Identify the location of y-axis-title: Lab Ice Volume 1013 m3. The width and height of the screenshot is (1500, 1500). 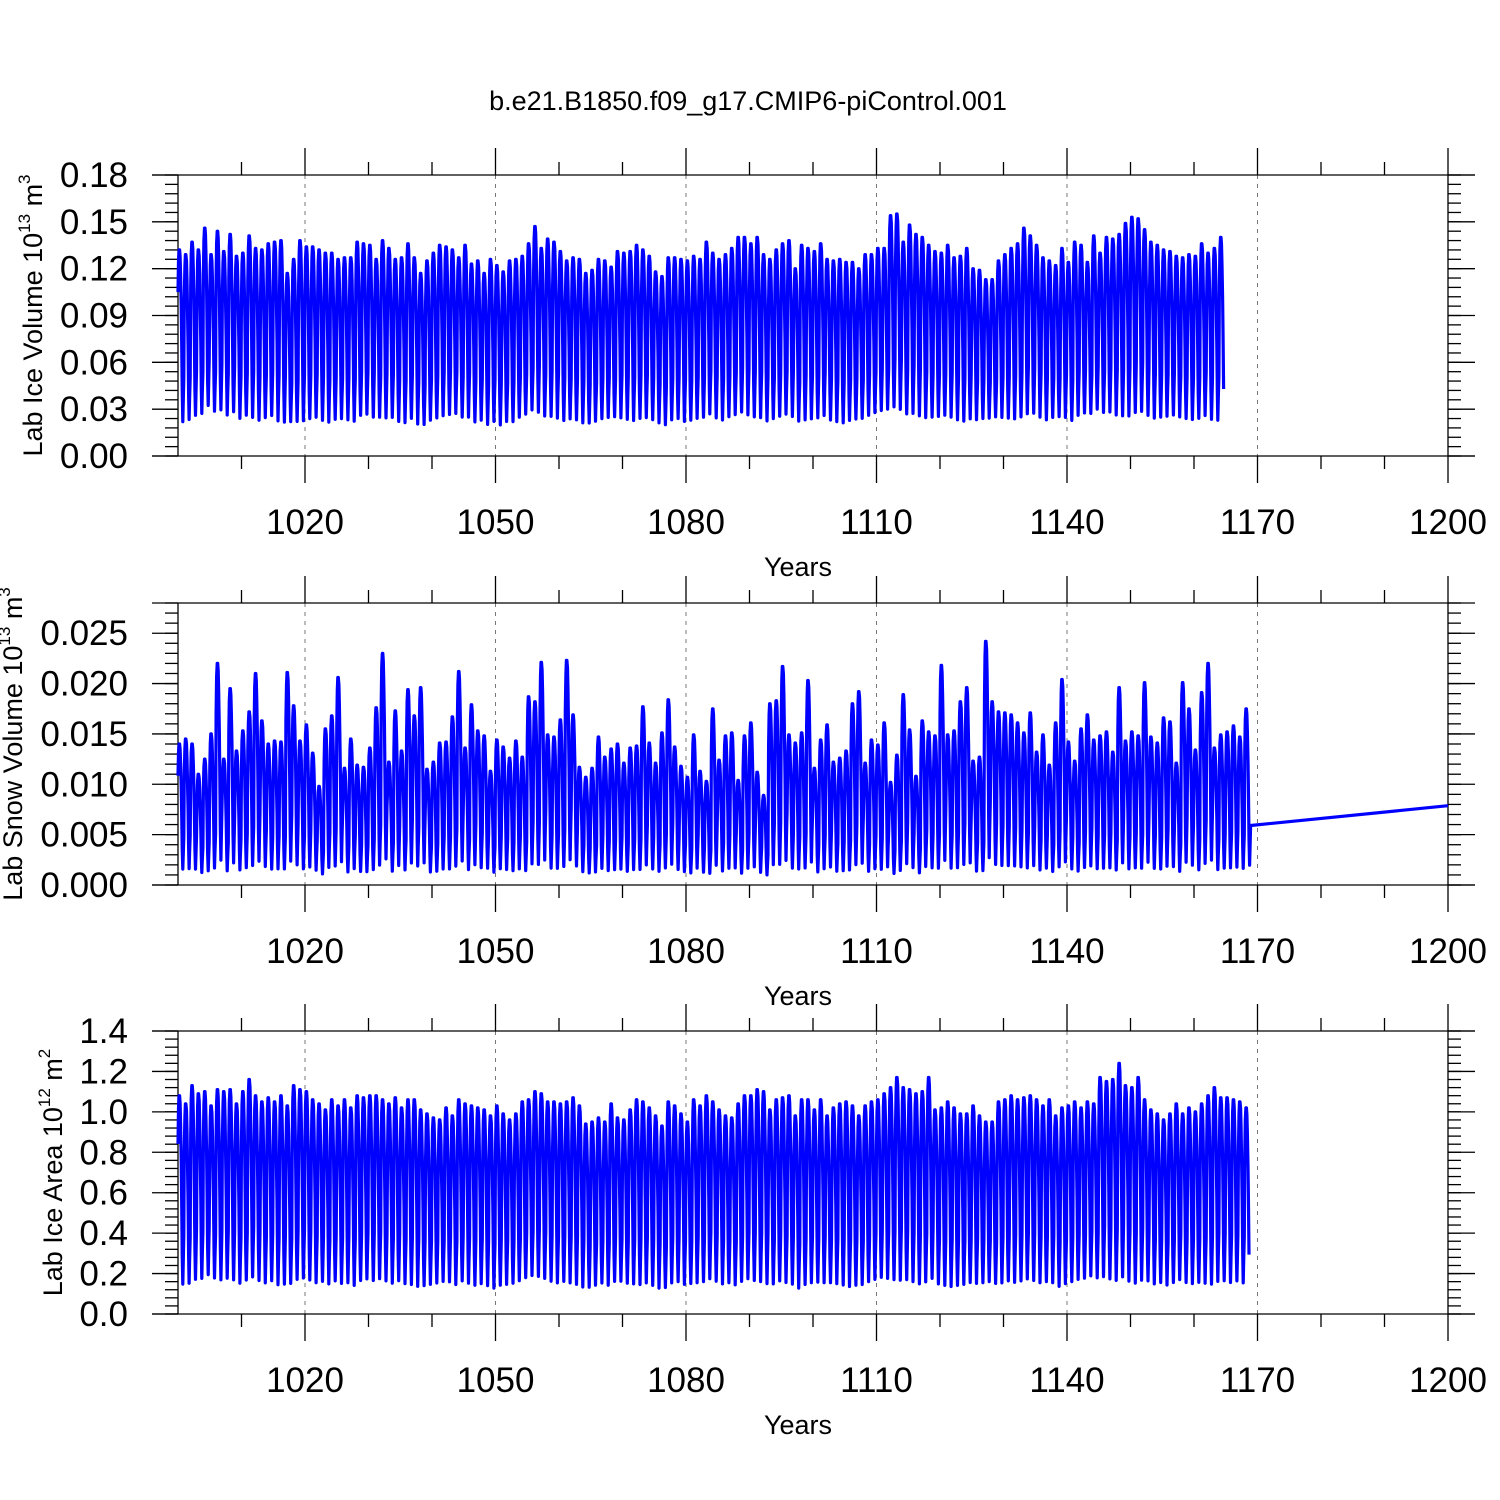
(31, 315).